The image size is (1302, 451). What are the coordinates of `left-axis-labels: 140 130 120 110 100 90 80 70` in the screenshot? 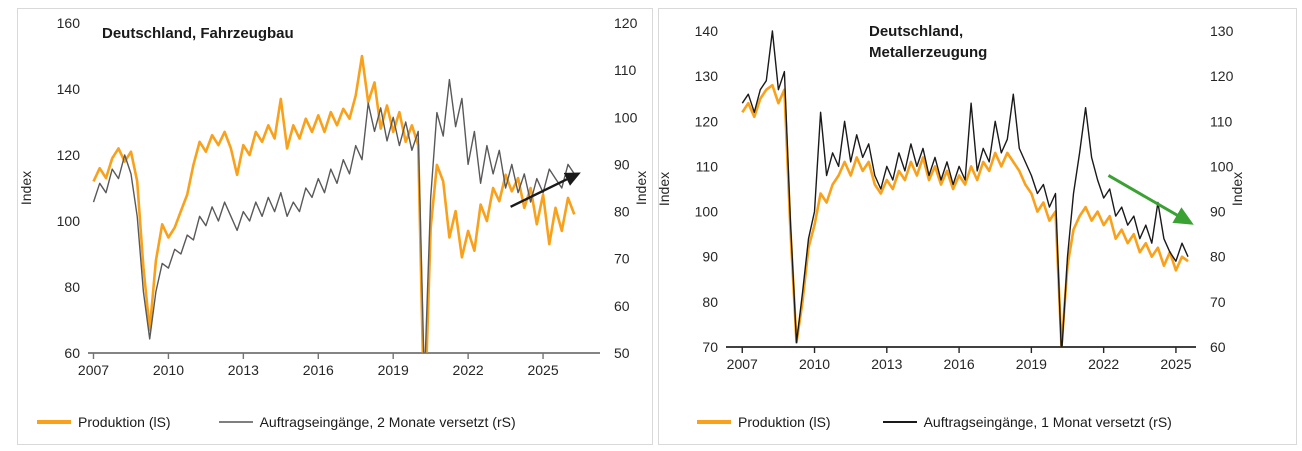 It's located at (707, 189).